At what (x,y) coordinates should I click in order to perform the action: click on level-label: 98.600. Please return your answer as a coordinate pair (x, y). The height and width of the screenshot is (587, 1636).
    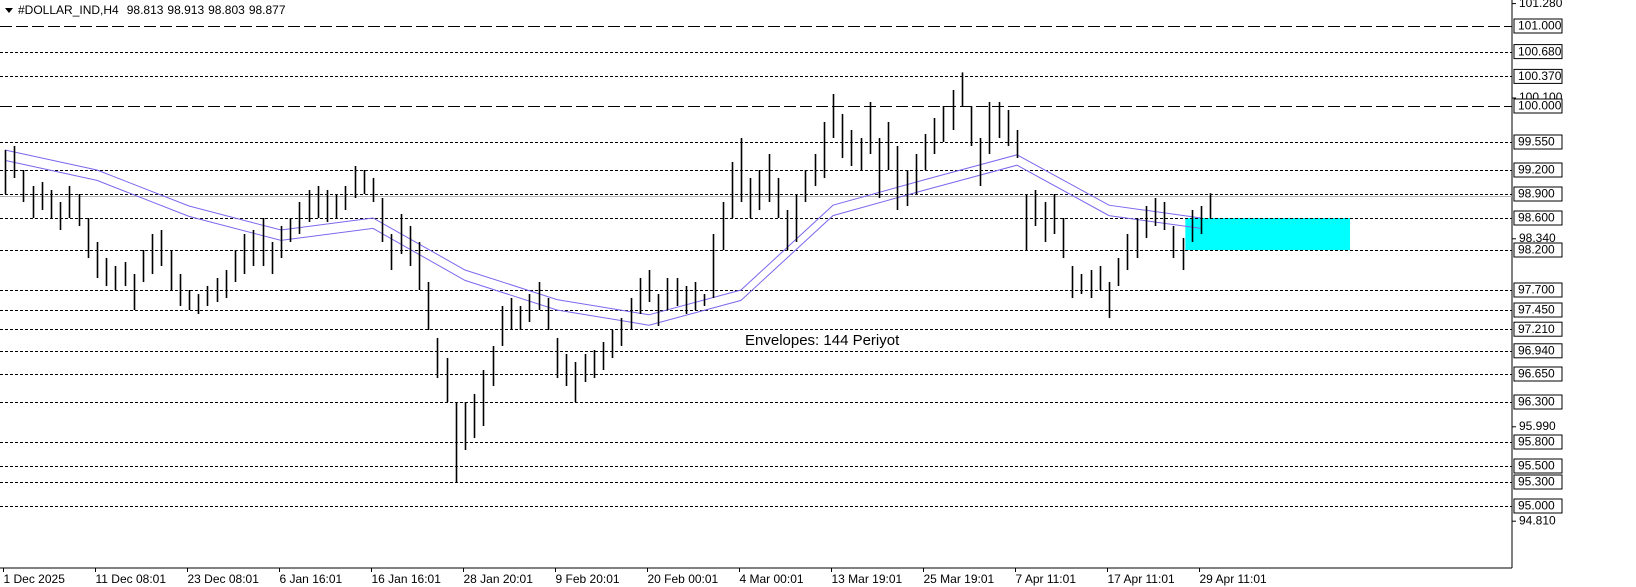
    Looking at the image, I should click on (1536, 218).